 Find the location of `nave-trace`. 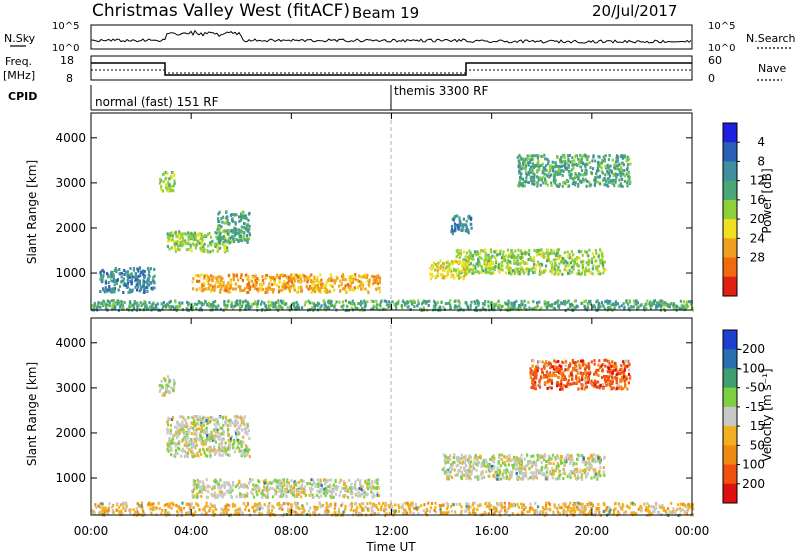

nave-trace is located at coordinates (391, 71).